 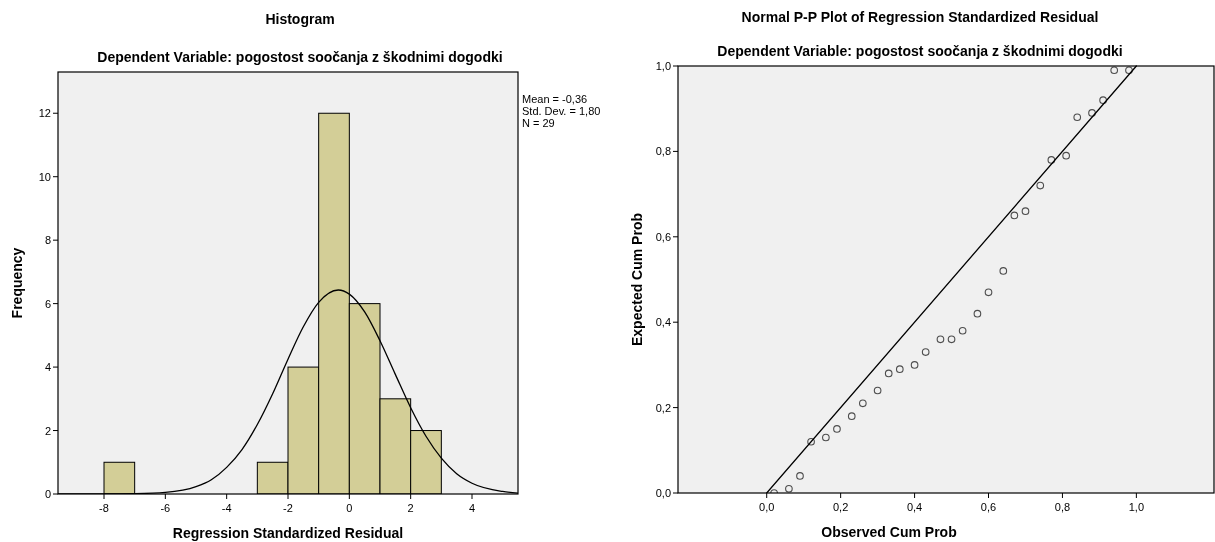 What do you see at coordinates (663, 151) in the screenshot?
I see `y-tick-label: 0,8` at bounding box center [663, 151].